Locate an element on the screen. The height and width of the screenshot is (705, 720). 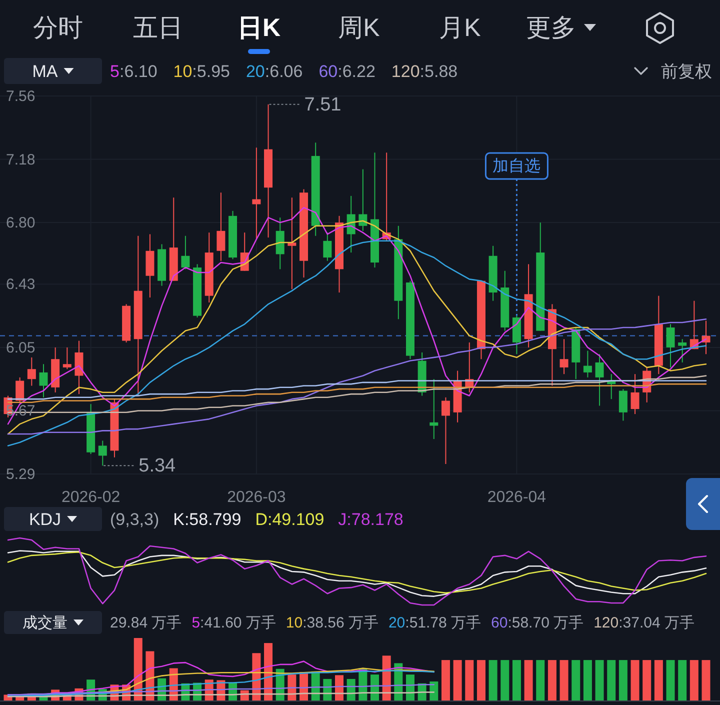
y-tick-label: 7.18 is located at coordinates (21, 159).